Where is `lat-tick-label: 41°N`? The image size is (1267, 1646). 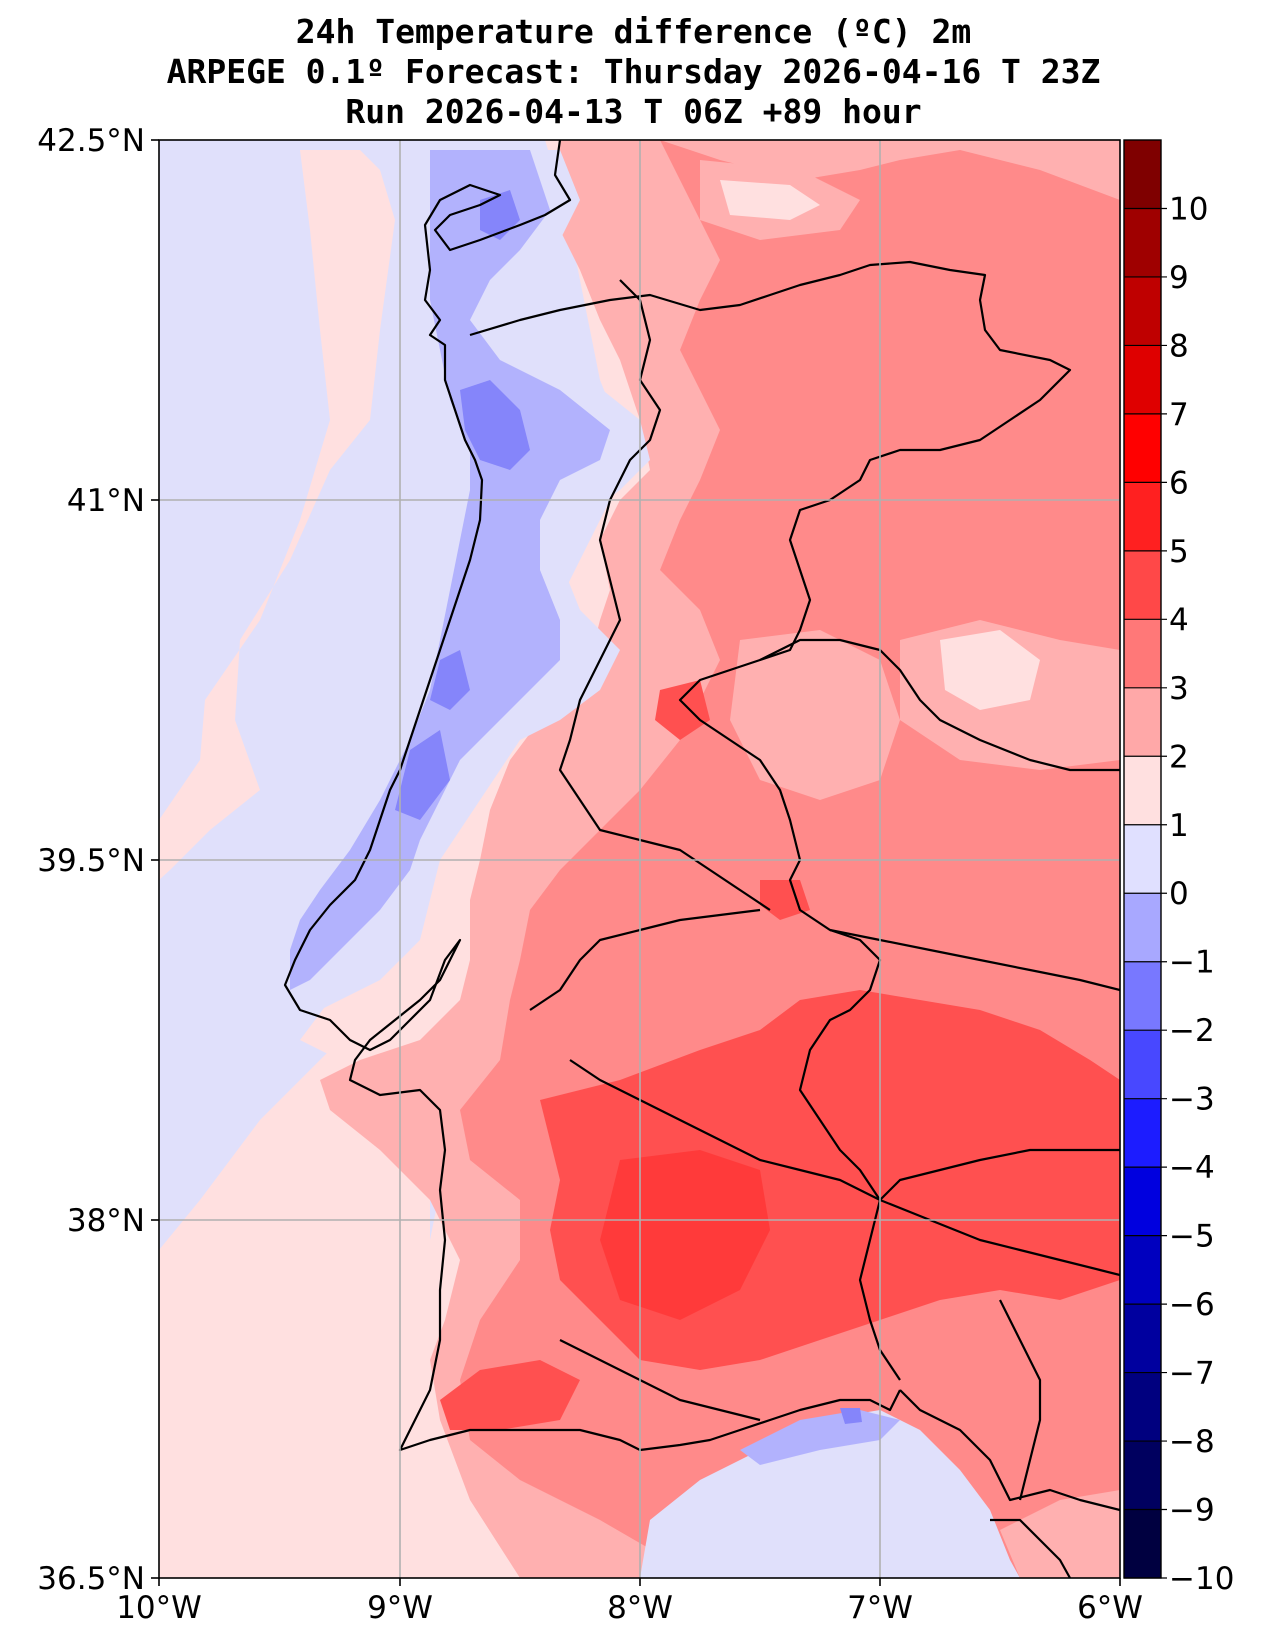
lat-tick-label: 41°N is located at coordinates (106, 501).